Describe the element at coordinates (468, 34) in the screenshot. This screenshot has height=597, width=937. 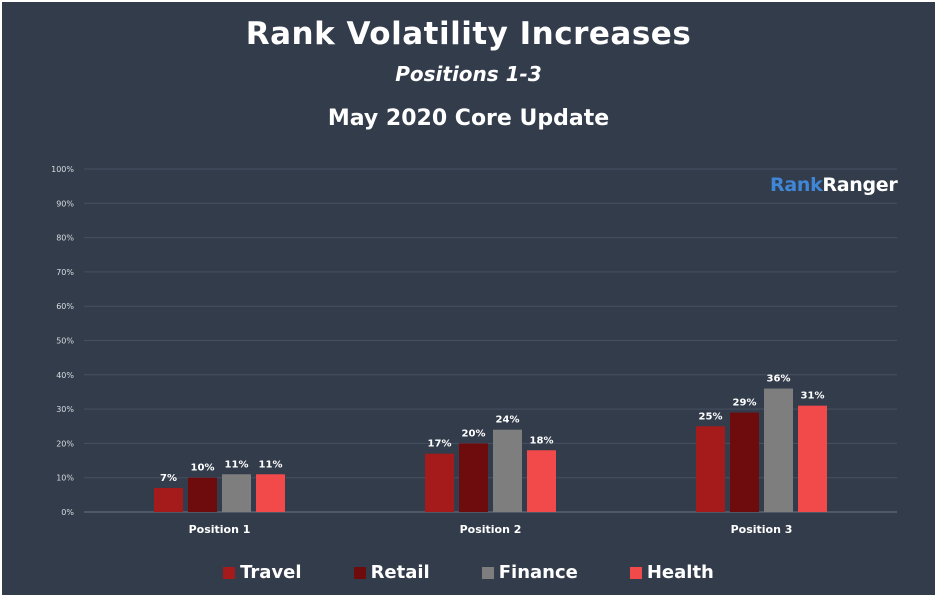
I see `chart-title: Rank Volatility Increases` at that location.